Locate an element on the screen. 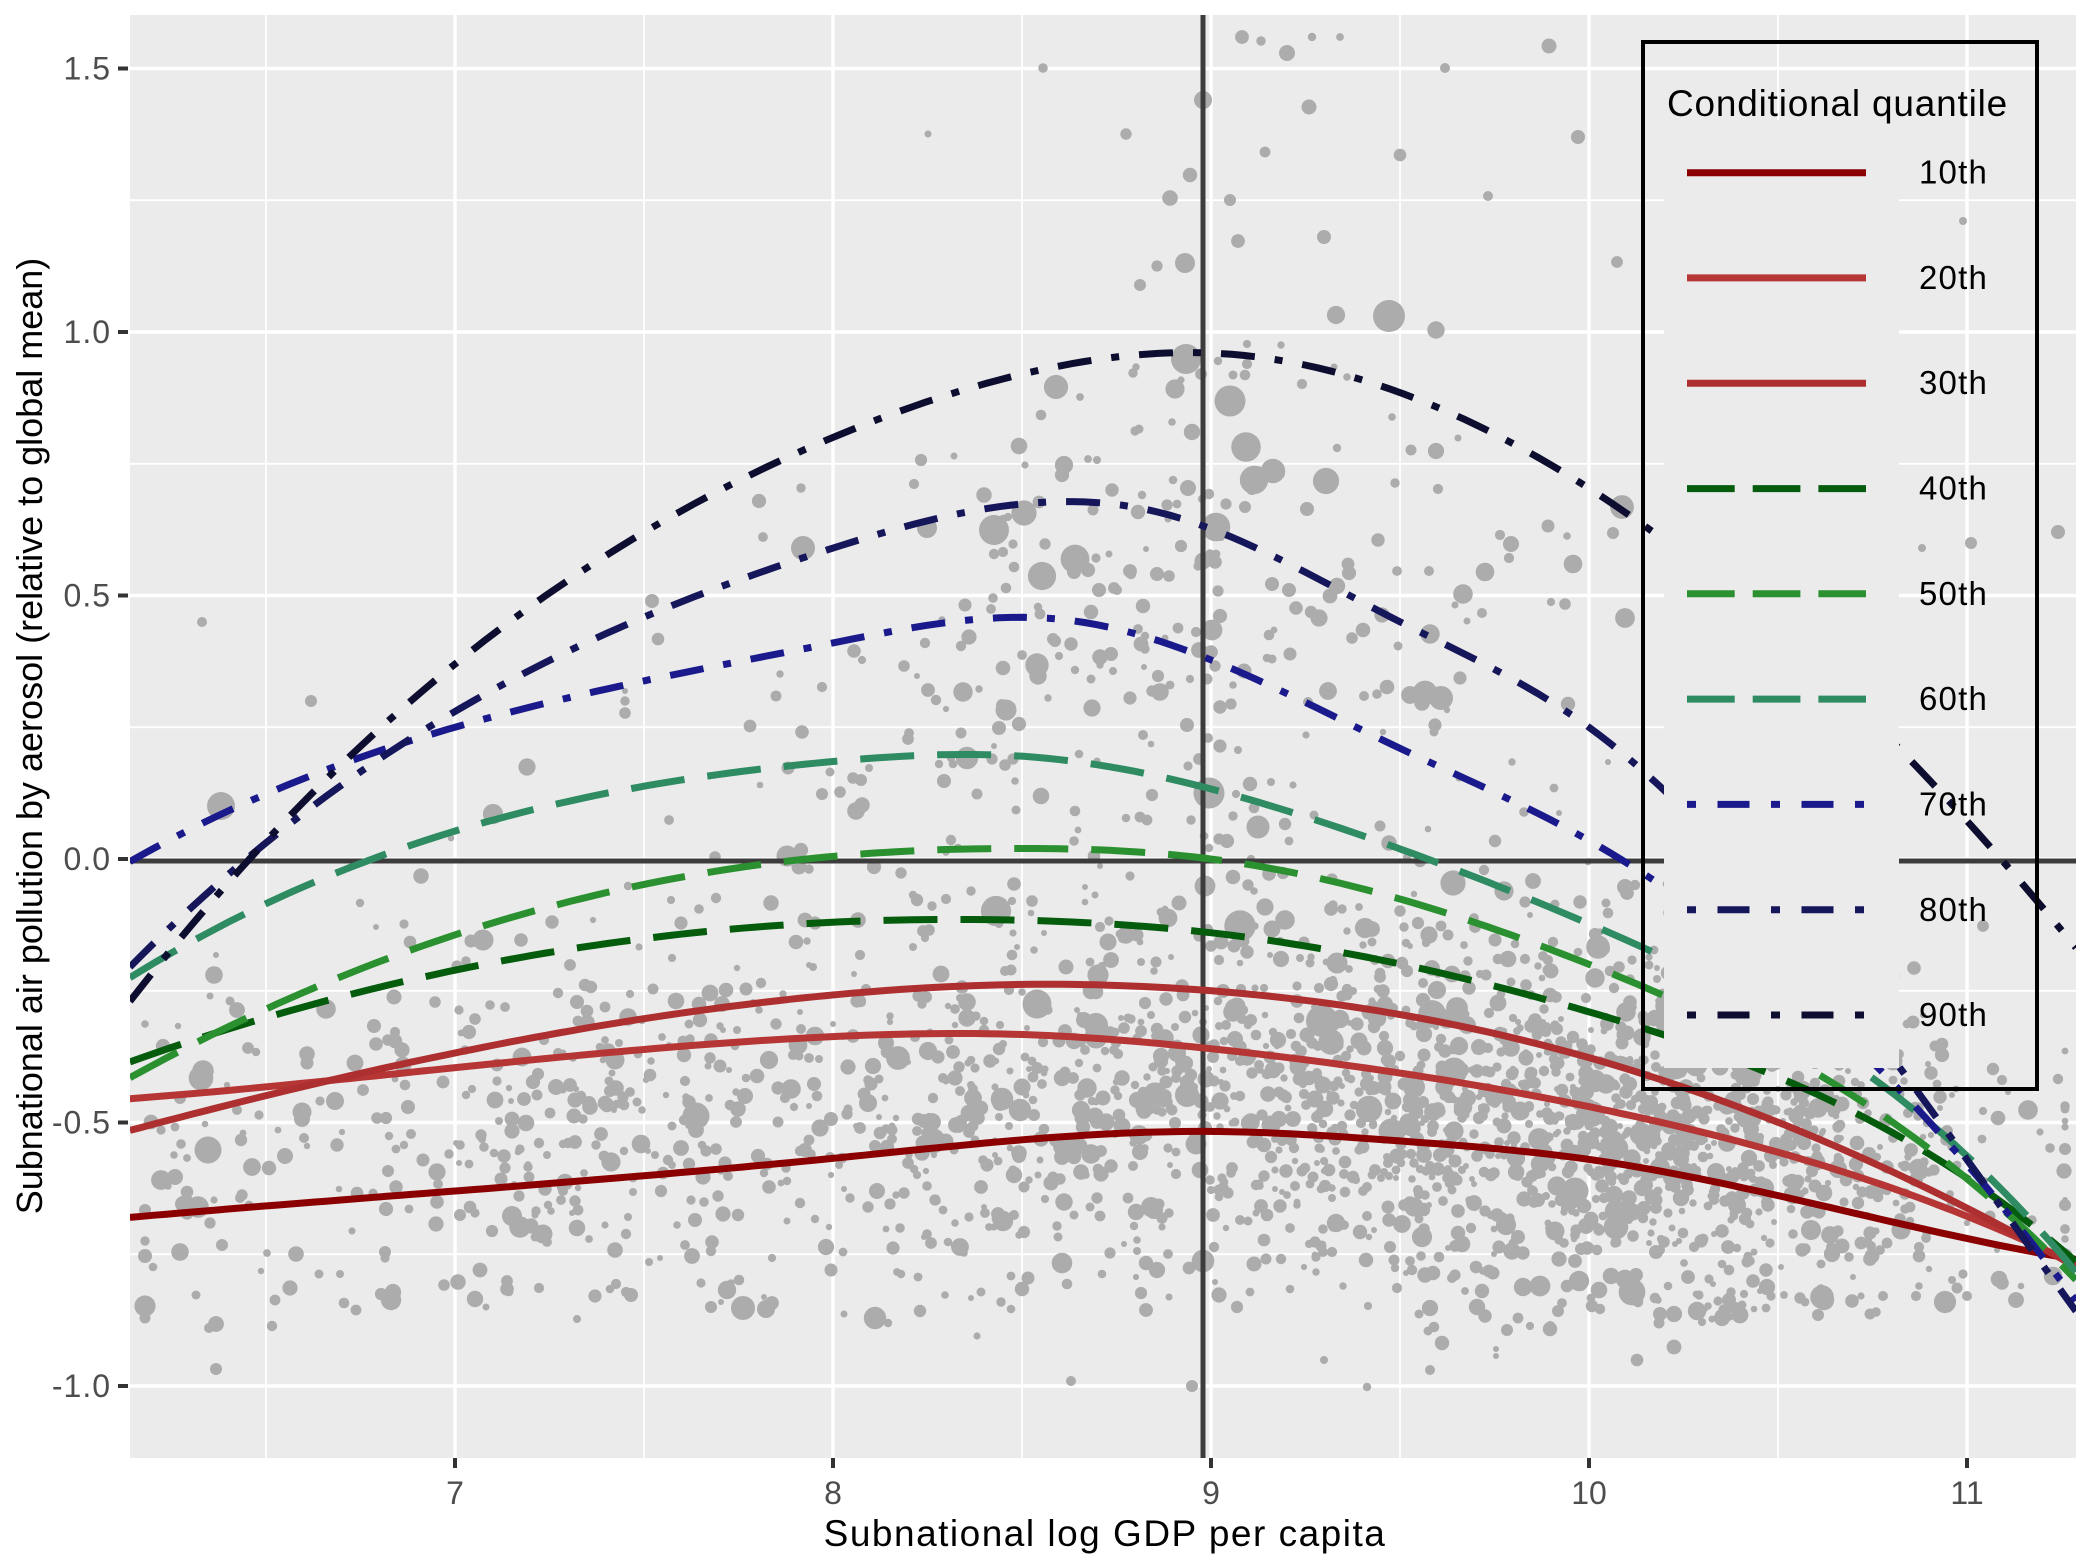 The height and width of the screenshot is (1564, 2086). svg-text: 60th is located at coordinates (1953, 698).